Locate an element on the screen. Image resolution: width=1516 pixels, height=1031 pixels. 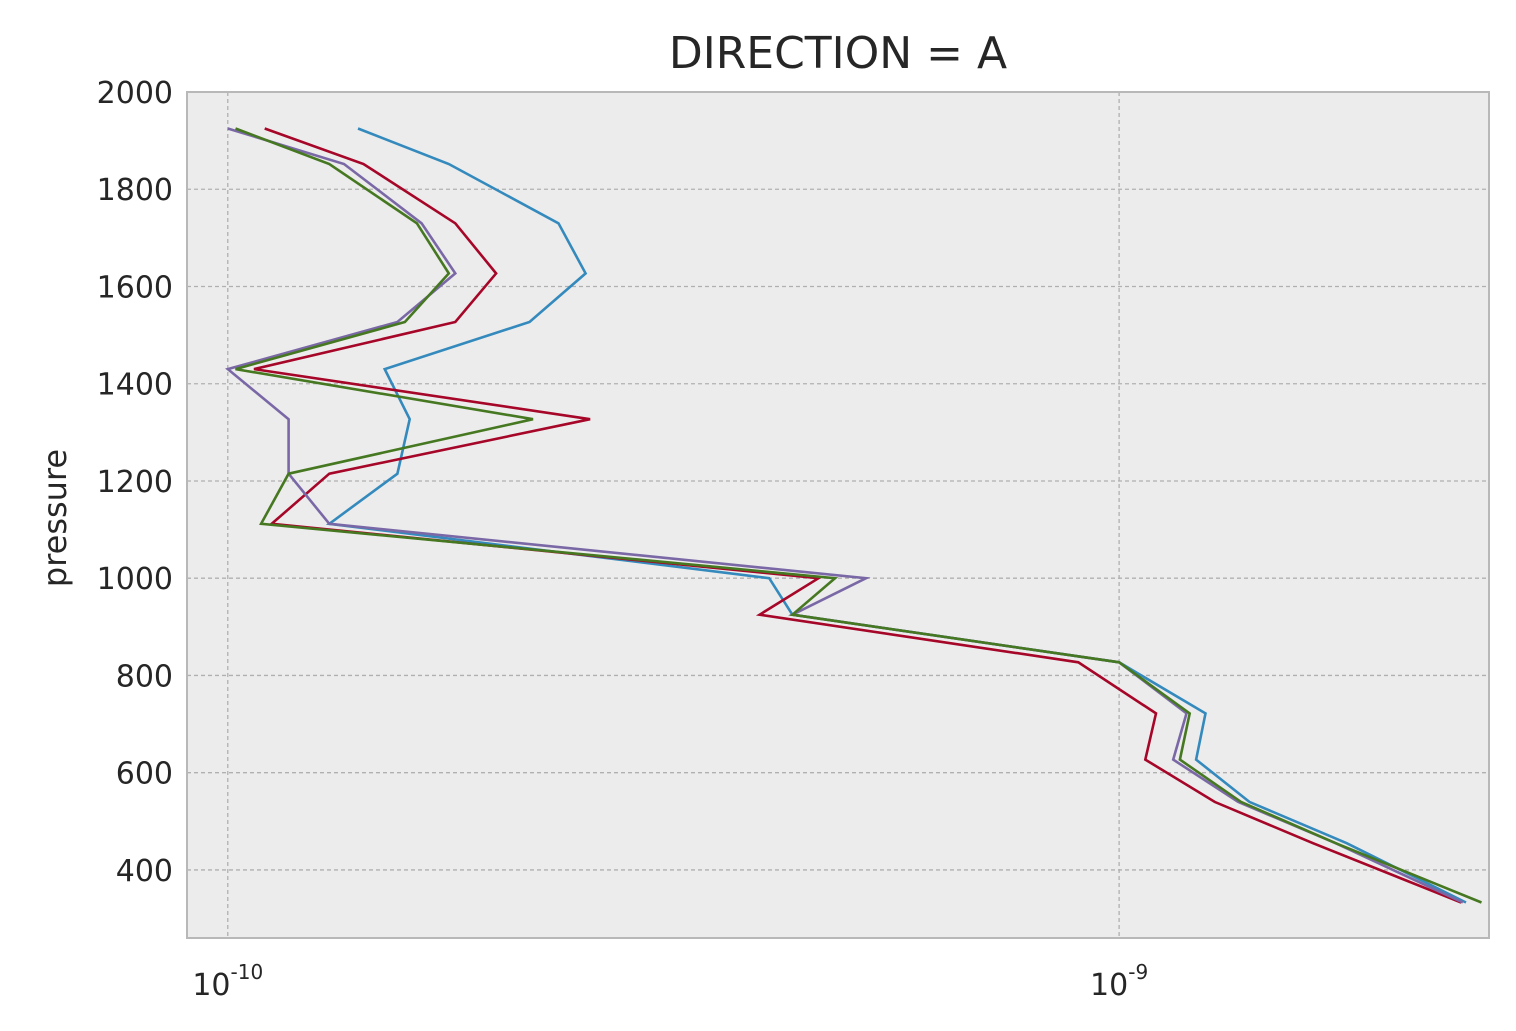
x-tick-label: 10-9 is located at coordinates (1119, 981).